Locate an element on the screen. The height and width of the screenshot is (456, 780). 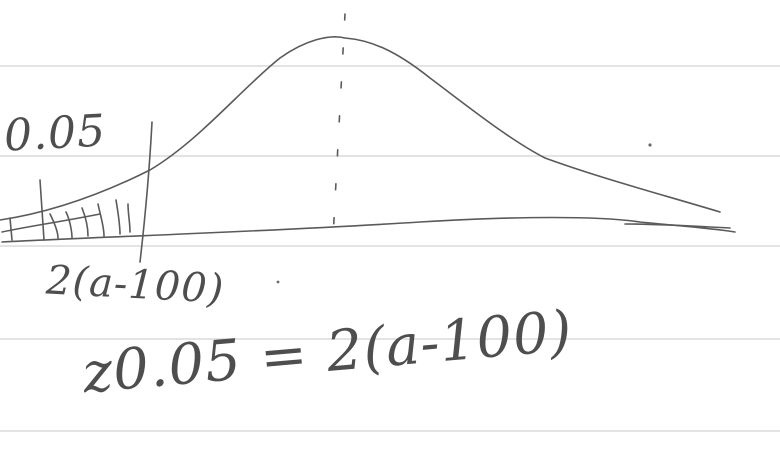
cutoff-line is located at coordinates (146, 192).